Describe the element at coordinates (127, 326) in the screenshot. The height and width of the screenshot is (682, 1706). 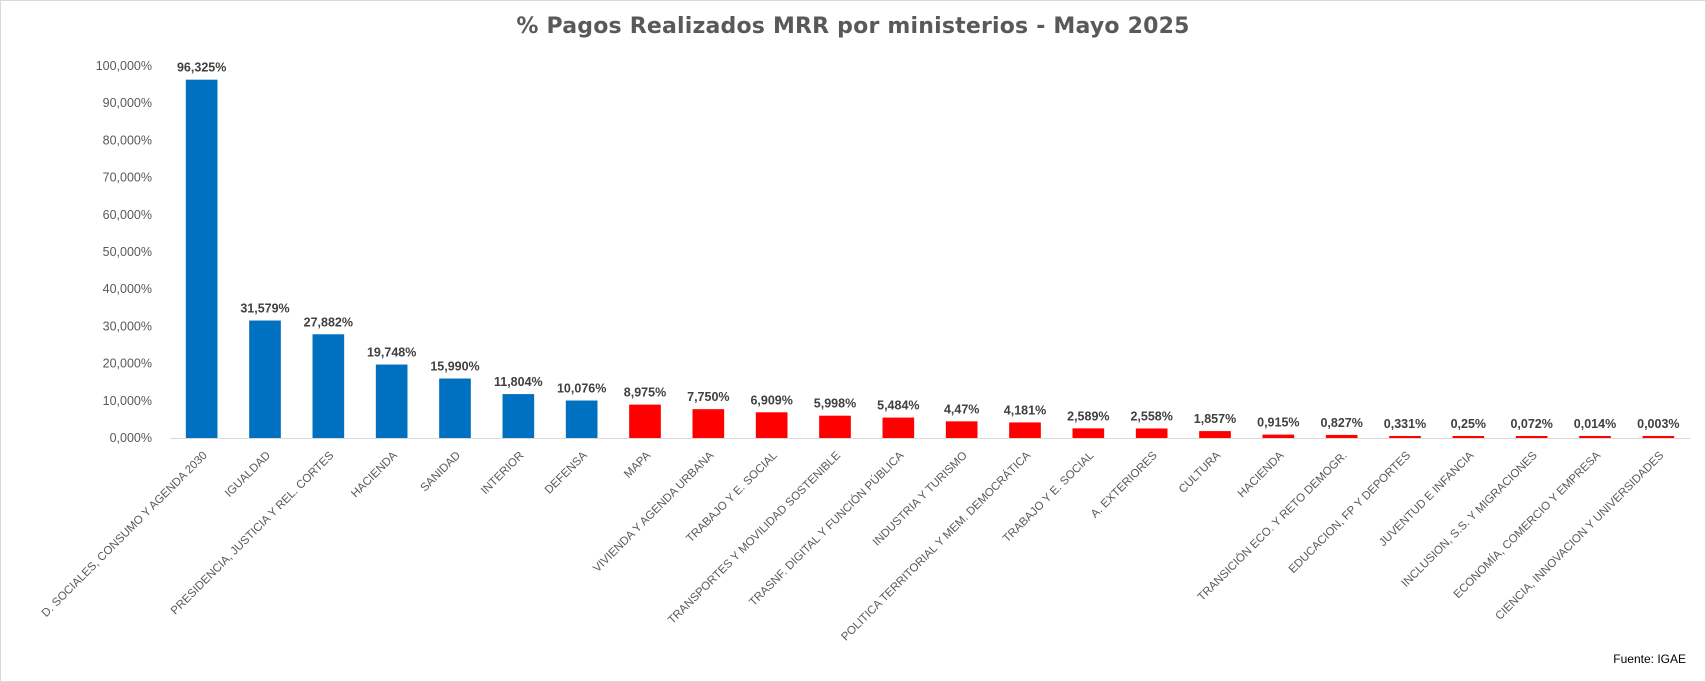
I see `y-tick-label: 30,000%` at that location.